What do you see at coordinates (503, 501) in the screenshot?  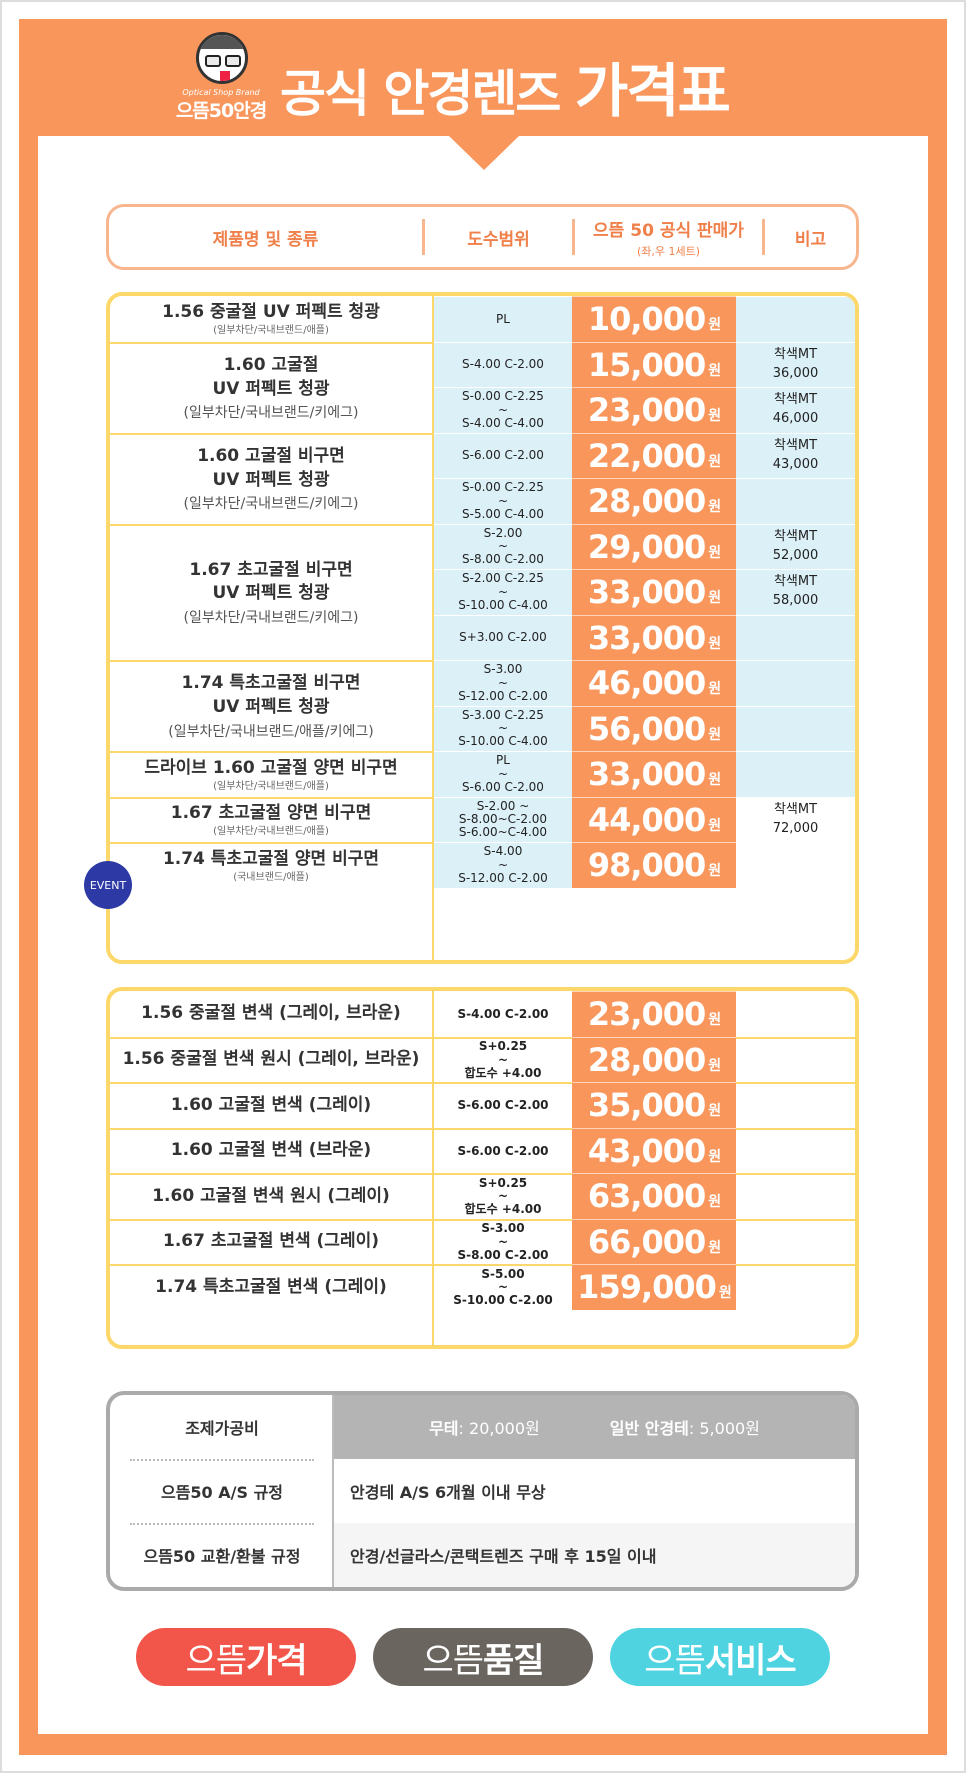 I see `range-cell: S-0.00 C-2.25 ~ S-5.00 C-4.00` at bounding box center [503, 501].